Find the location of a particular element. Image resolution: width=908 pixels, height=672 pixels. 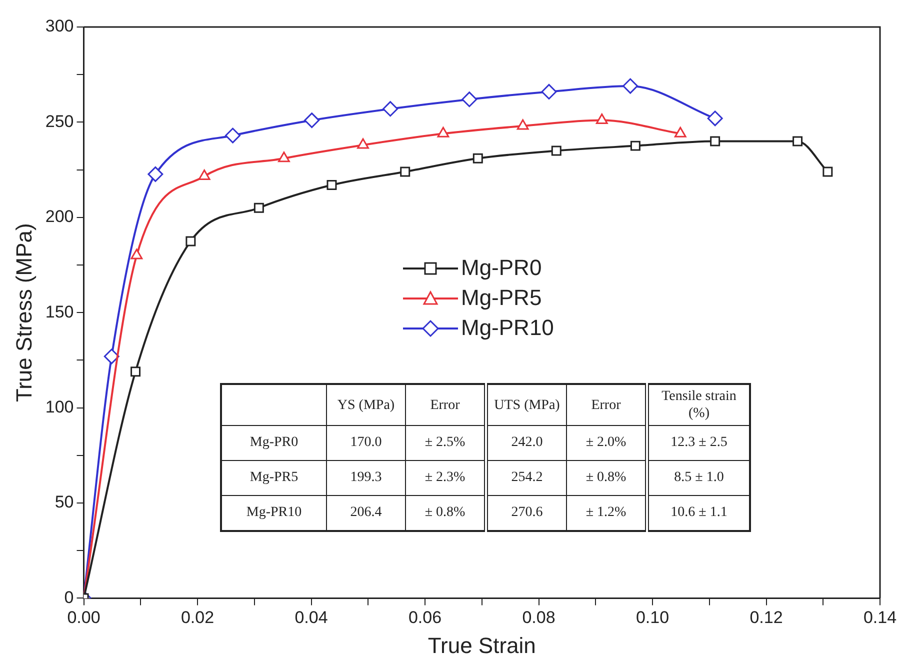

annotation: 270.6 is located at coordinates (526, 513).